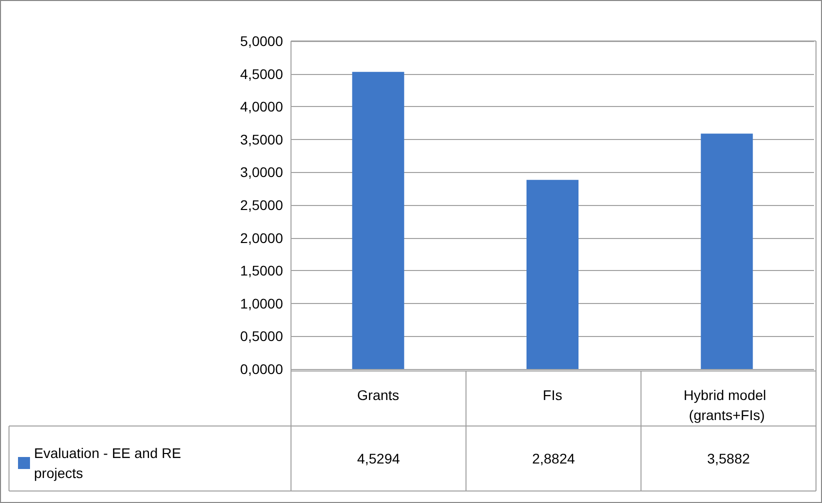  I want to click on data-label: 4,5294, so click(378, 458).